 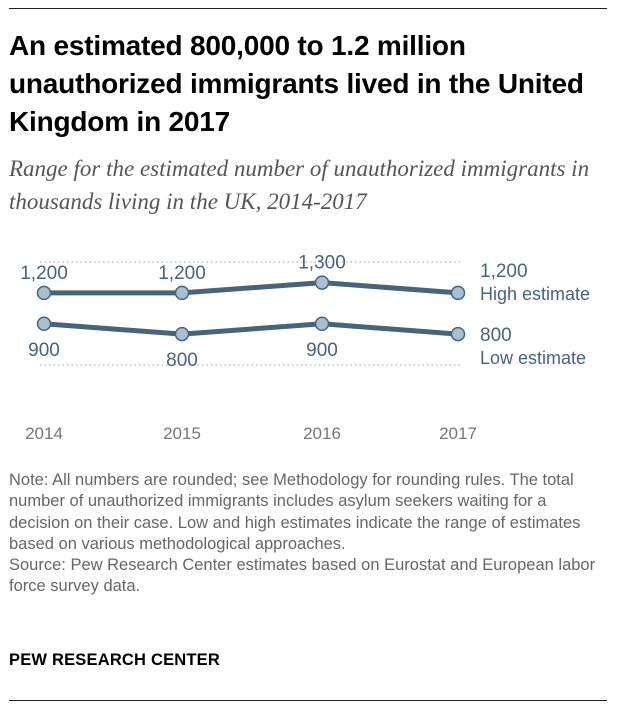 What do you see at coordinates (114, 660) in the screenshot?
I see `brand-logo-text: PEW RESEARCH CENTER` at bounding box center [114, 660].